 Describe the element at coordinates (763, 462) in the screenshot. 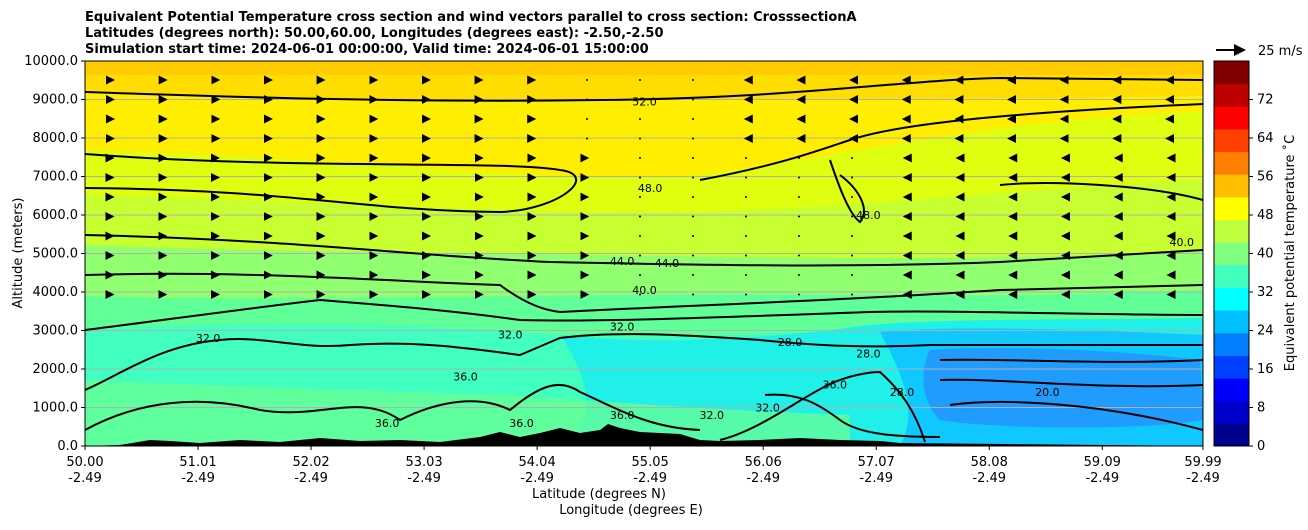

I see `x-tick-label-lat: 56.06` at that location.